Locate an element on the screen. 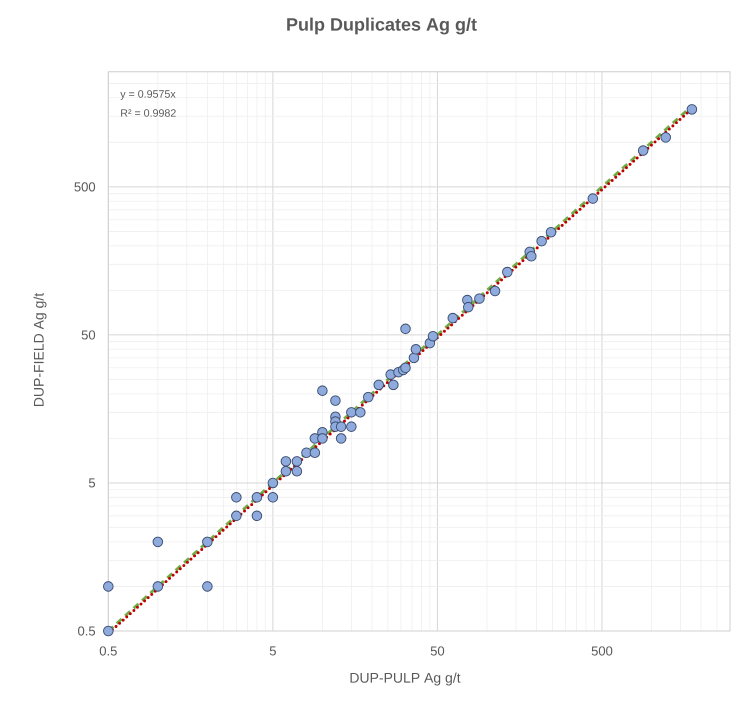  y-tick-label: 50 is located at coordinates (89, 335).